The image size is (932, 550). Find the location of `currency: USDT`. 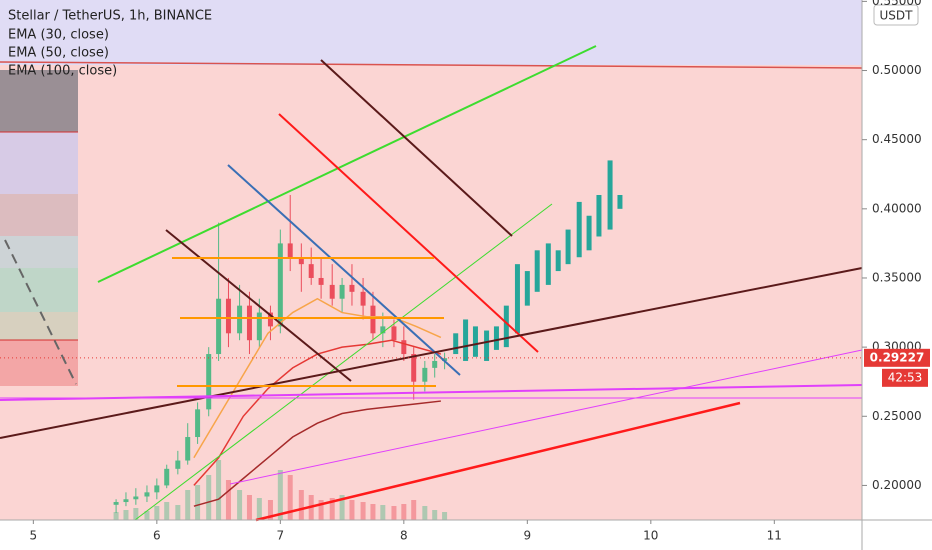

currency: USDT is located at coordinates (897, 16).